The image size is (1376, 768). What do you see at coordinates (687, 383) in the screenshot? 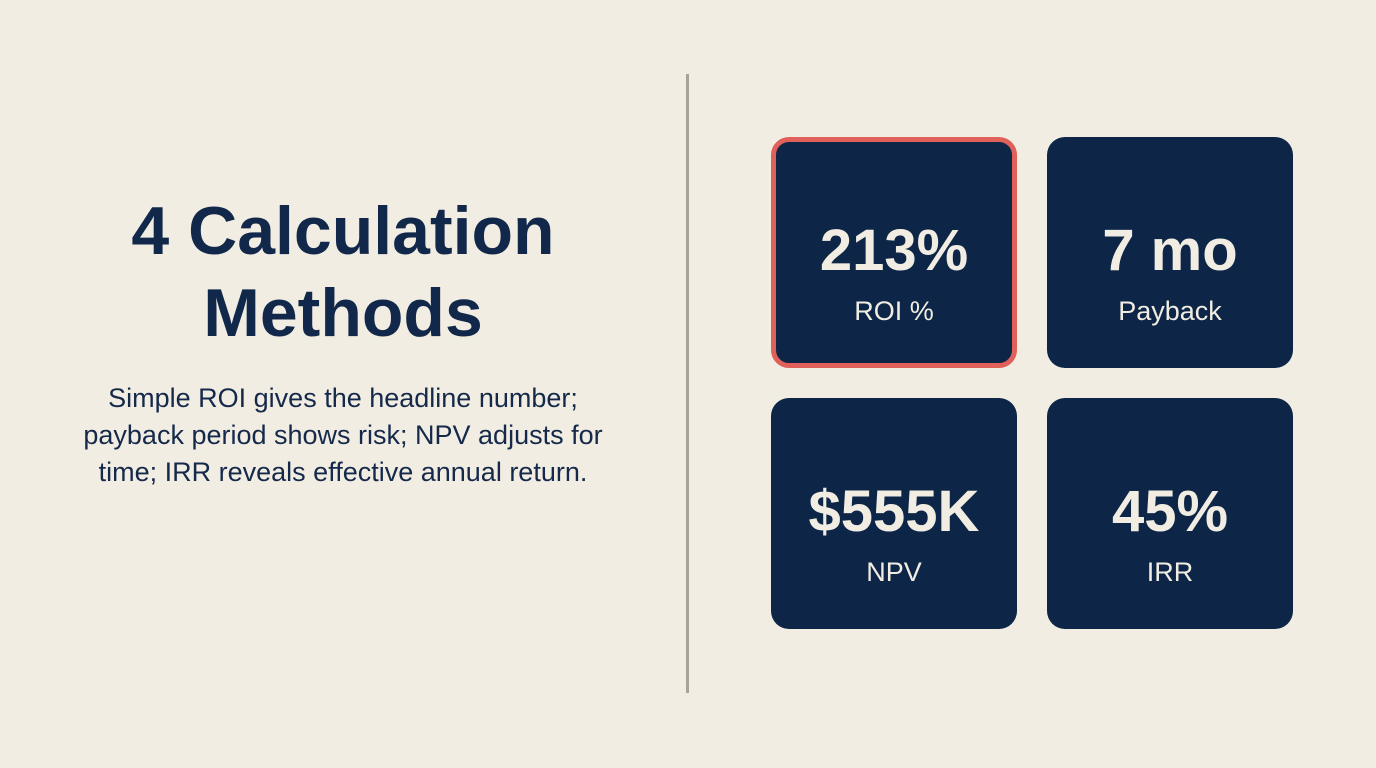
I see `vertical-divider` at bounding box center [687, 383].